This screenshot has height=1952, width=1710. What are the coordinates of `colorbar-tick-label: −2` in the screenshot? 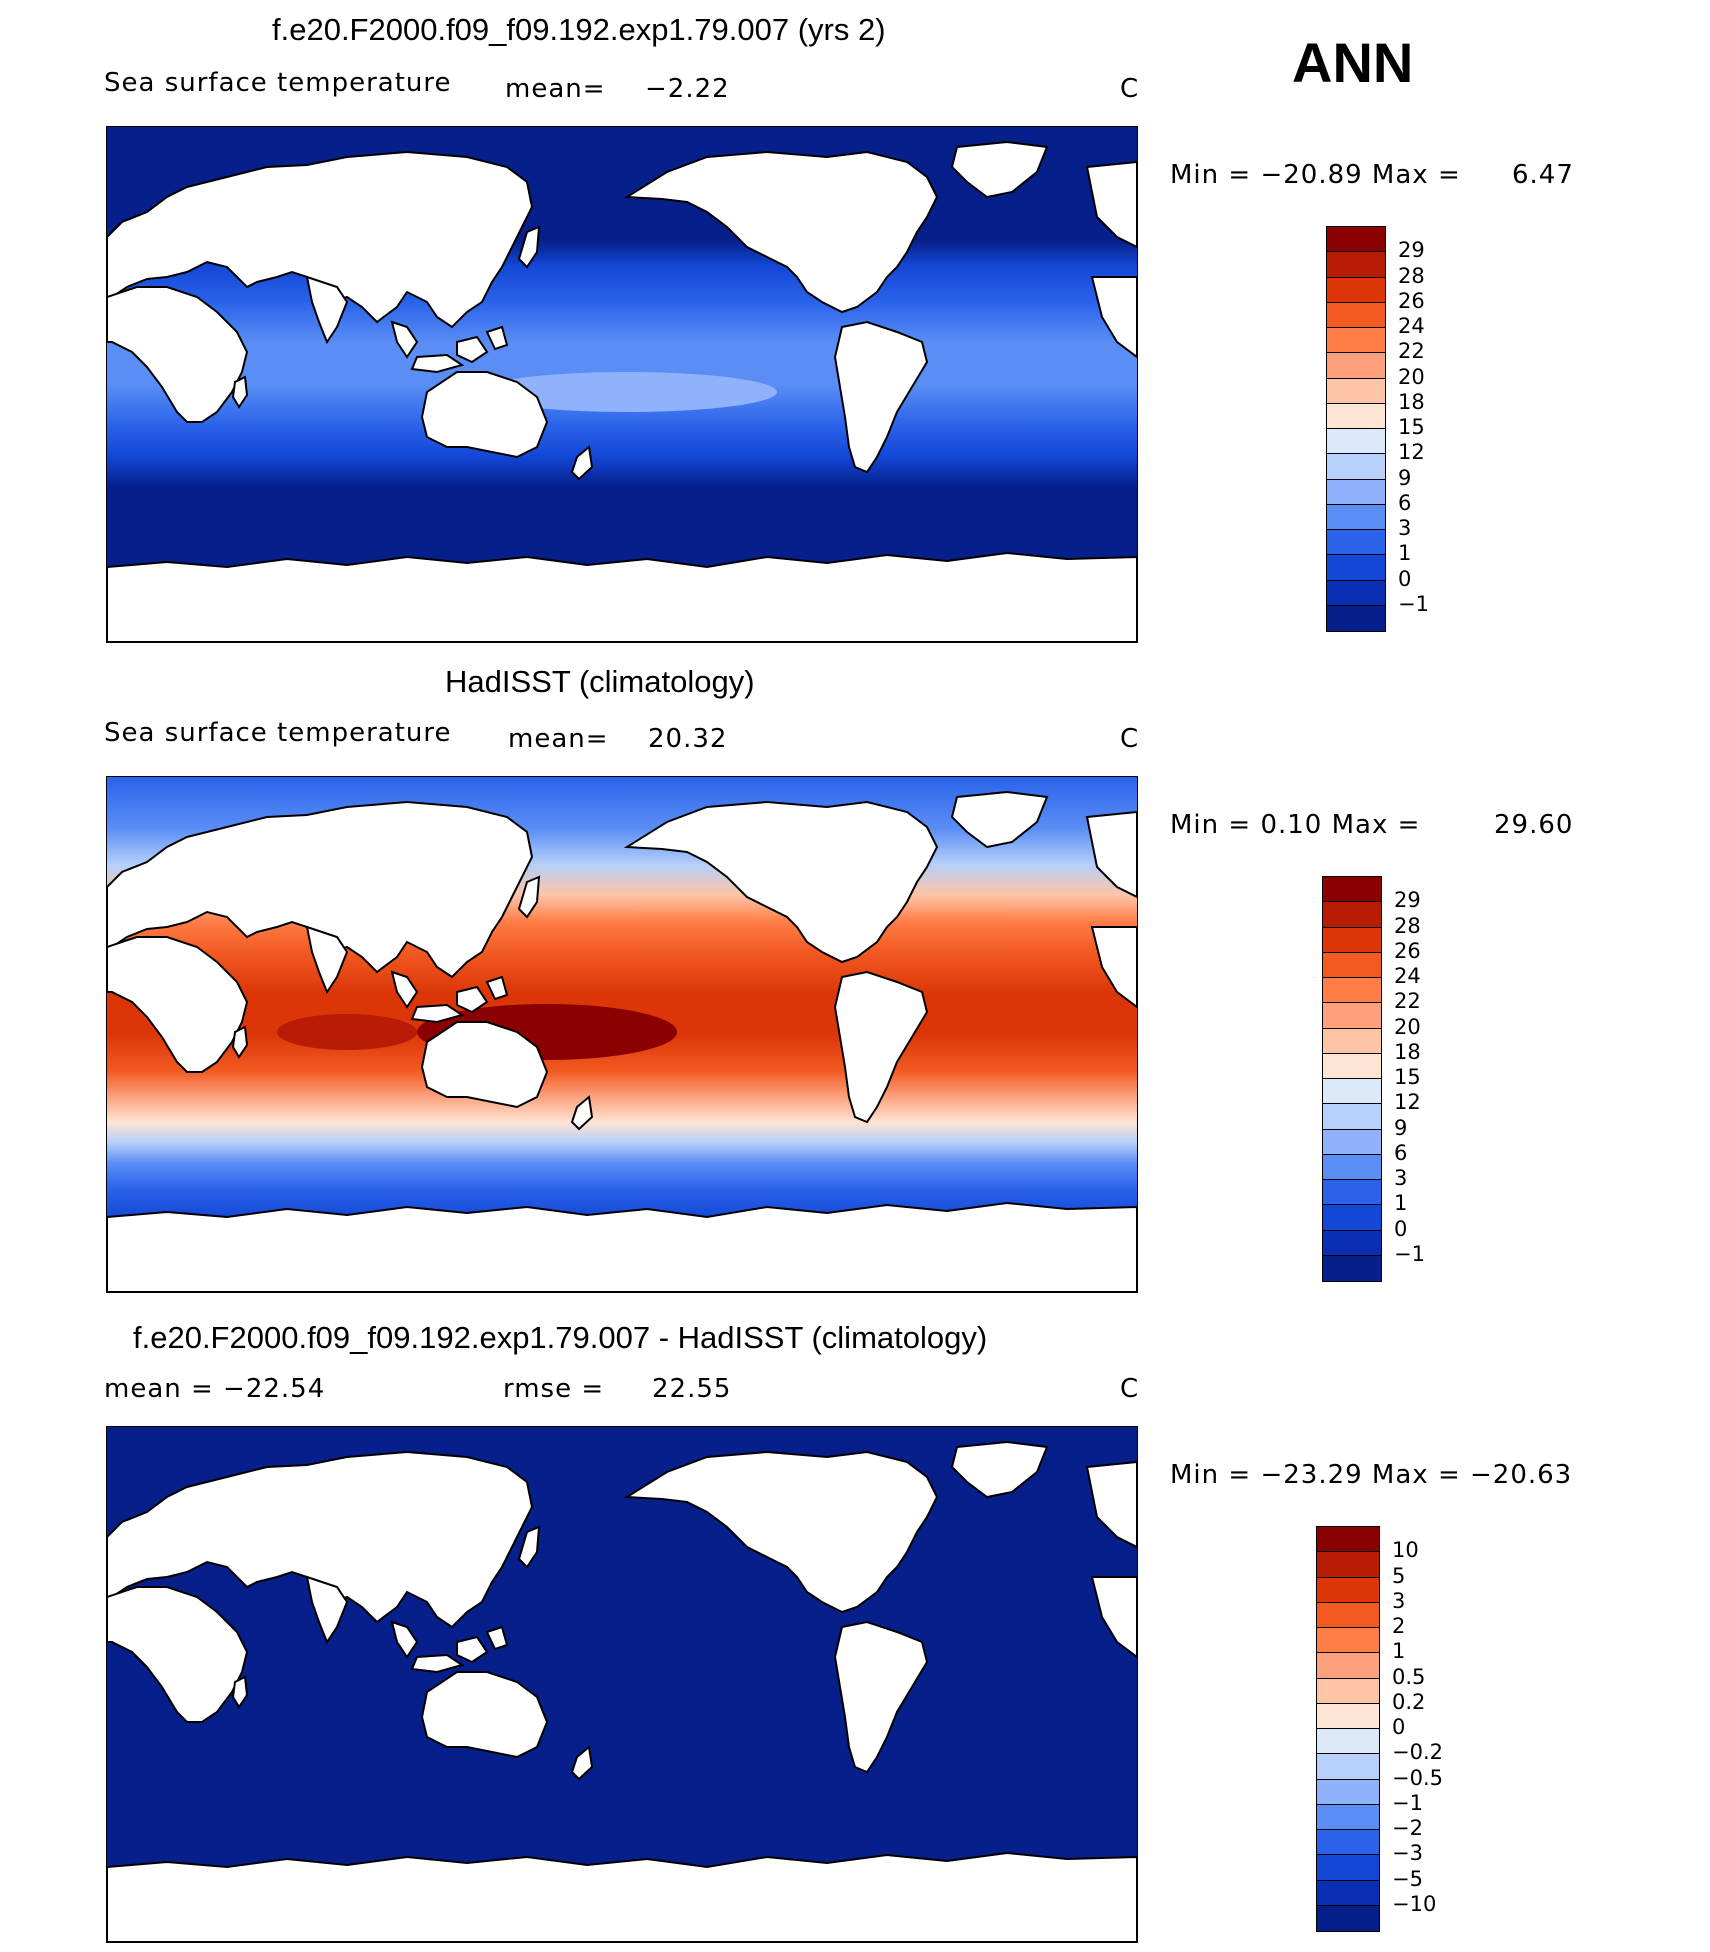 It's located at (1407, 1828).